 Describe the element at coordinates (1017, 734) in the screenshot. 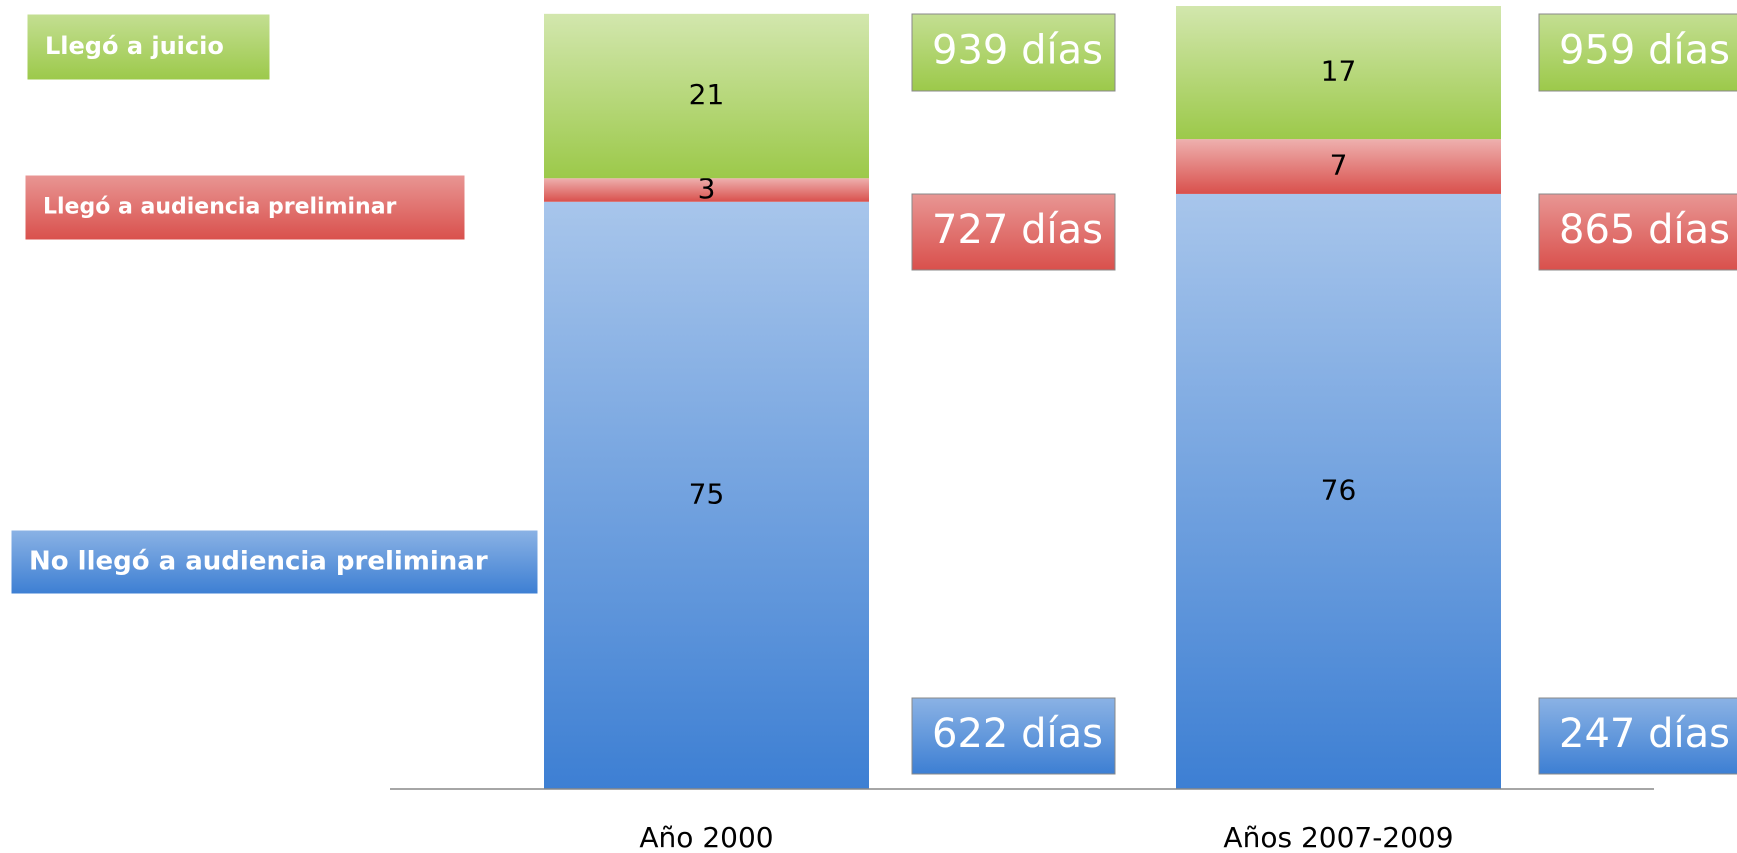

I see `day-label: 622 días` at that location.